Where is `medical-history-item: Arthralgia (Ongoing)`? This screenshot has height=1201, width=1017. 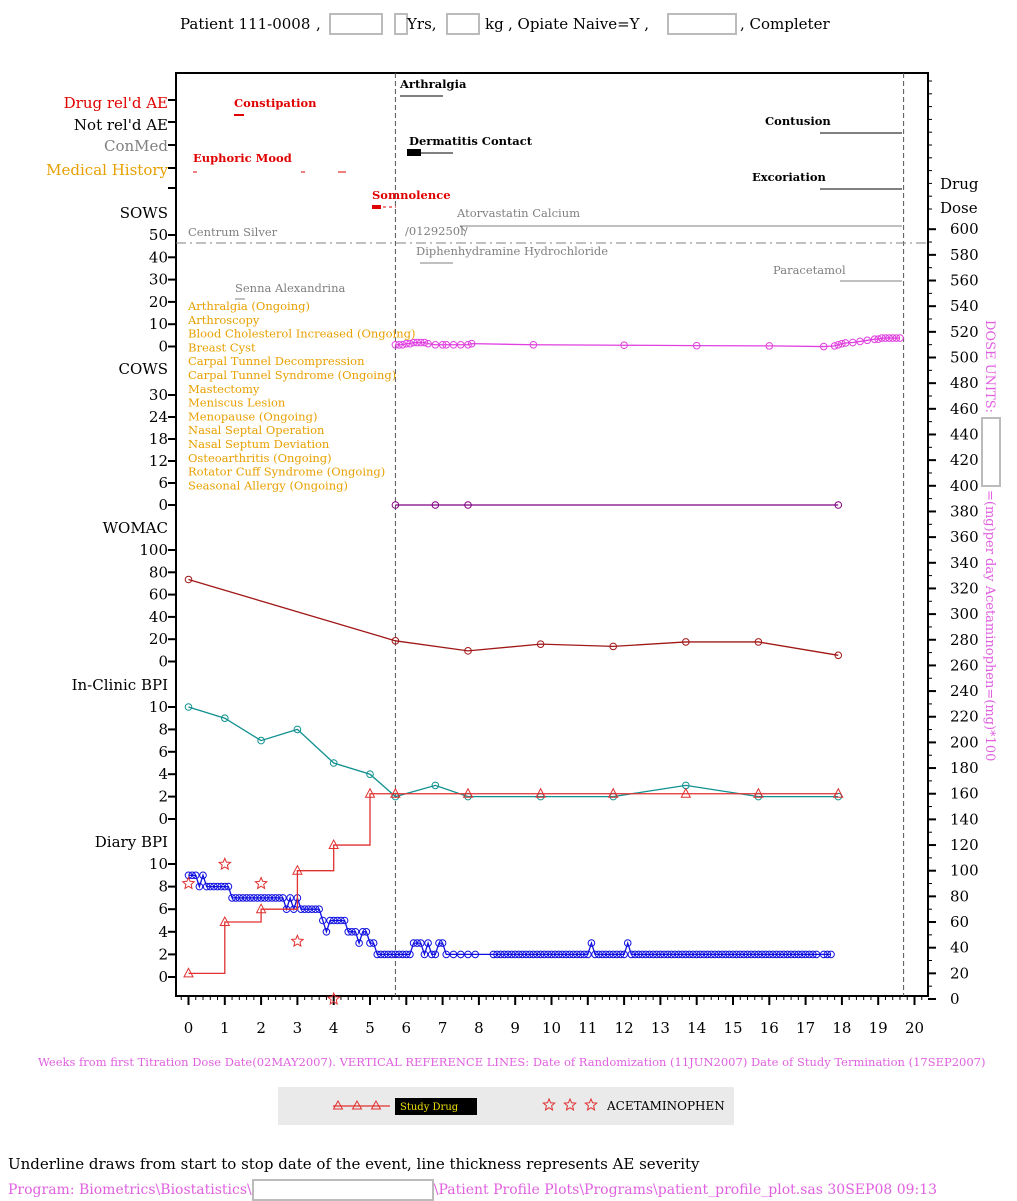 medical-history-item: Arthralgia (Ongoing) is located at coordinates (248, 306).